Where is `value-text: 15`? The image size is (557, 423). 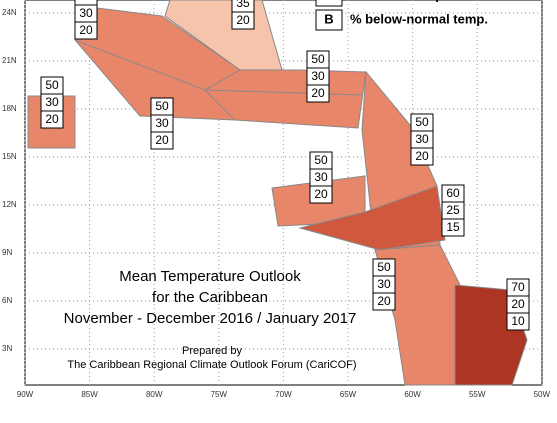
value-text: 15 is located at coordinates (453, 227).